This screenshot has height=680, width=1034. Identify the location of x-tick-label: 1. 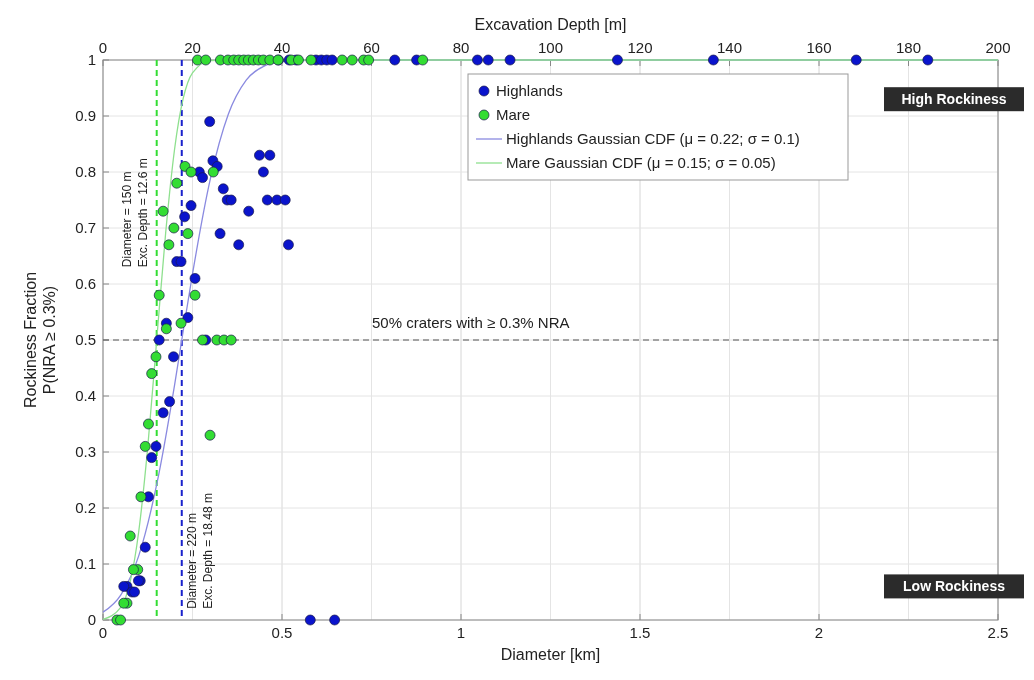
(461, 632).